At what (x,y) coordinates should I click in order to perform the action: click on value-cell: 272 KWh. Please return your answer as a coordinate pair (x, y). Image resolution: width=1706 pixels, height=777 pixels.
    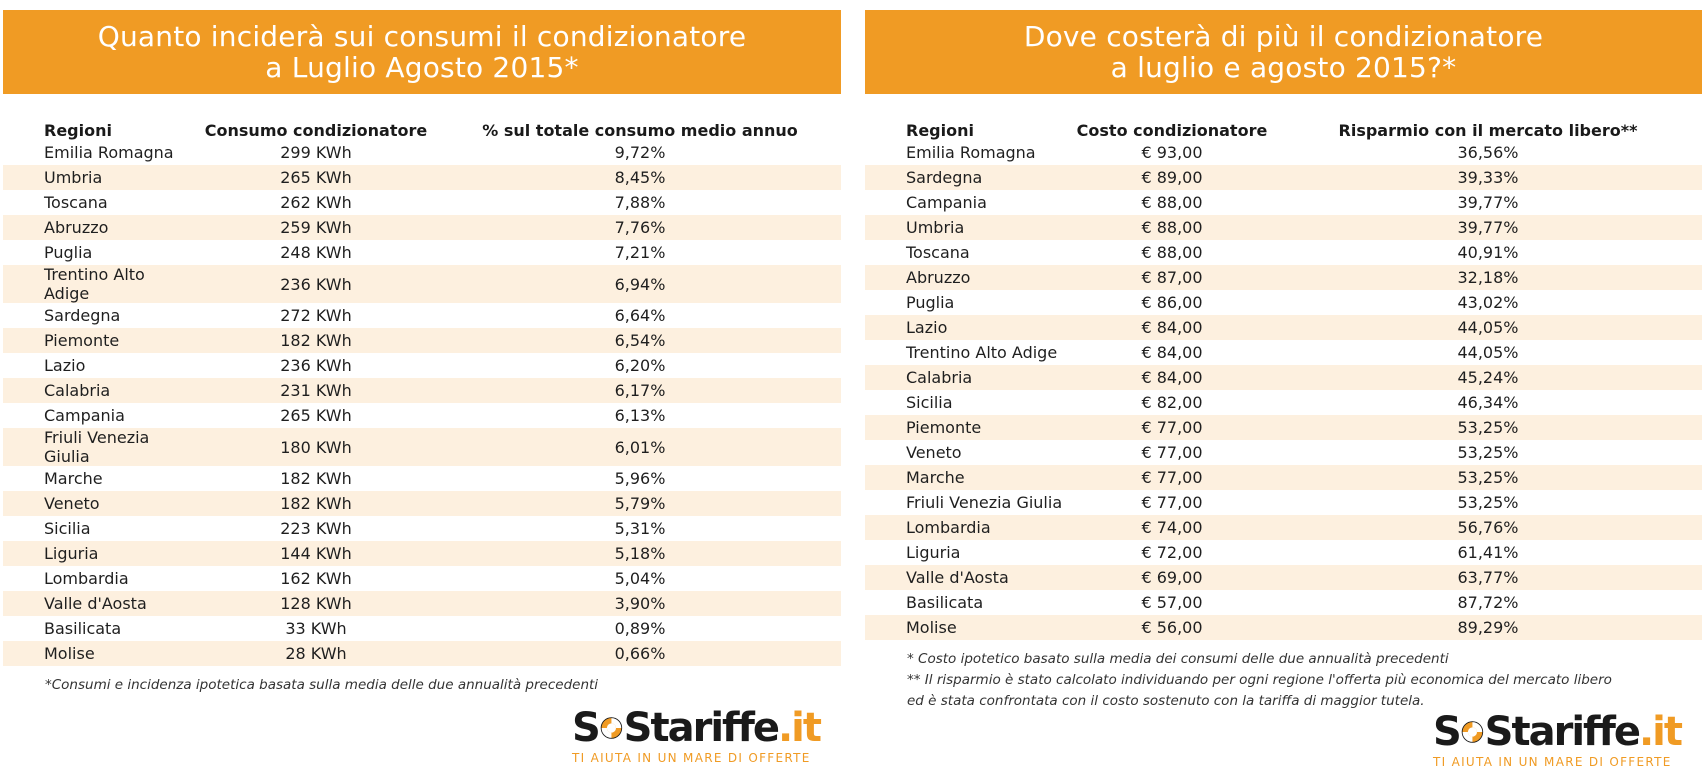
    Looking at the image, I should click on (316, 315).